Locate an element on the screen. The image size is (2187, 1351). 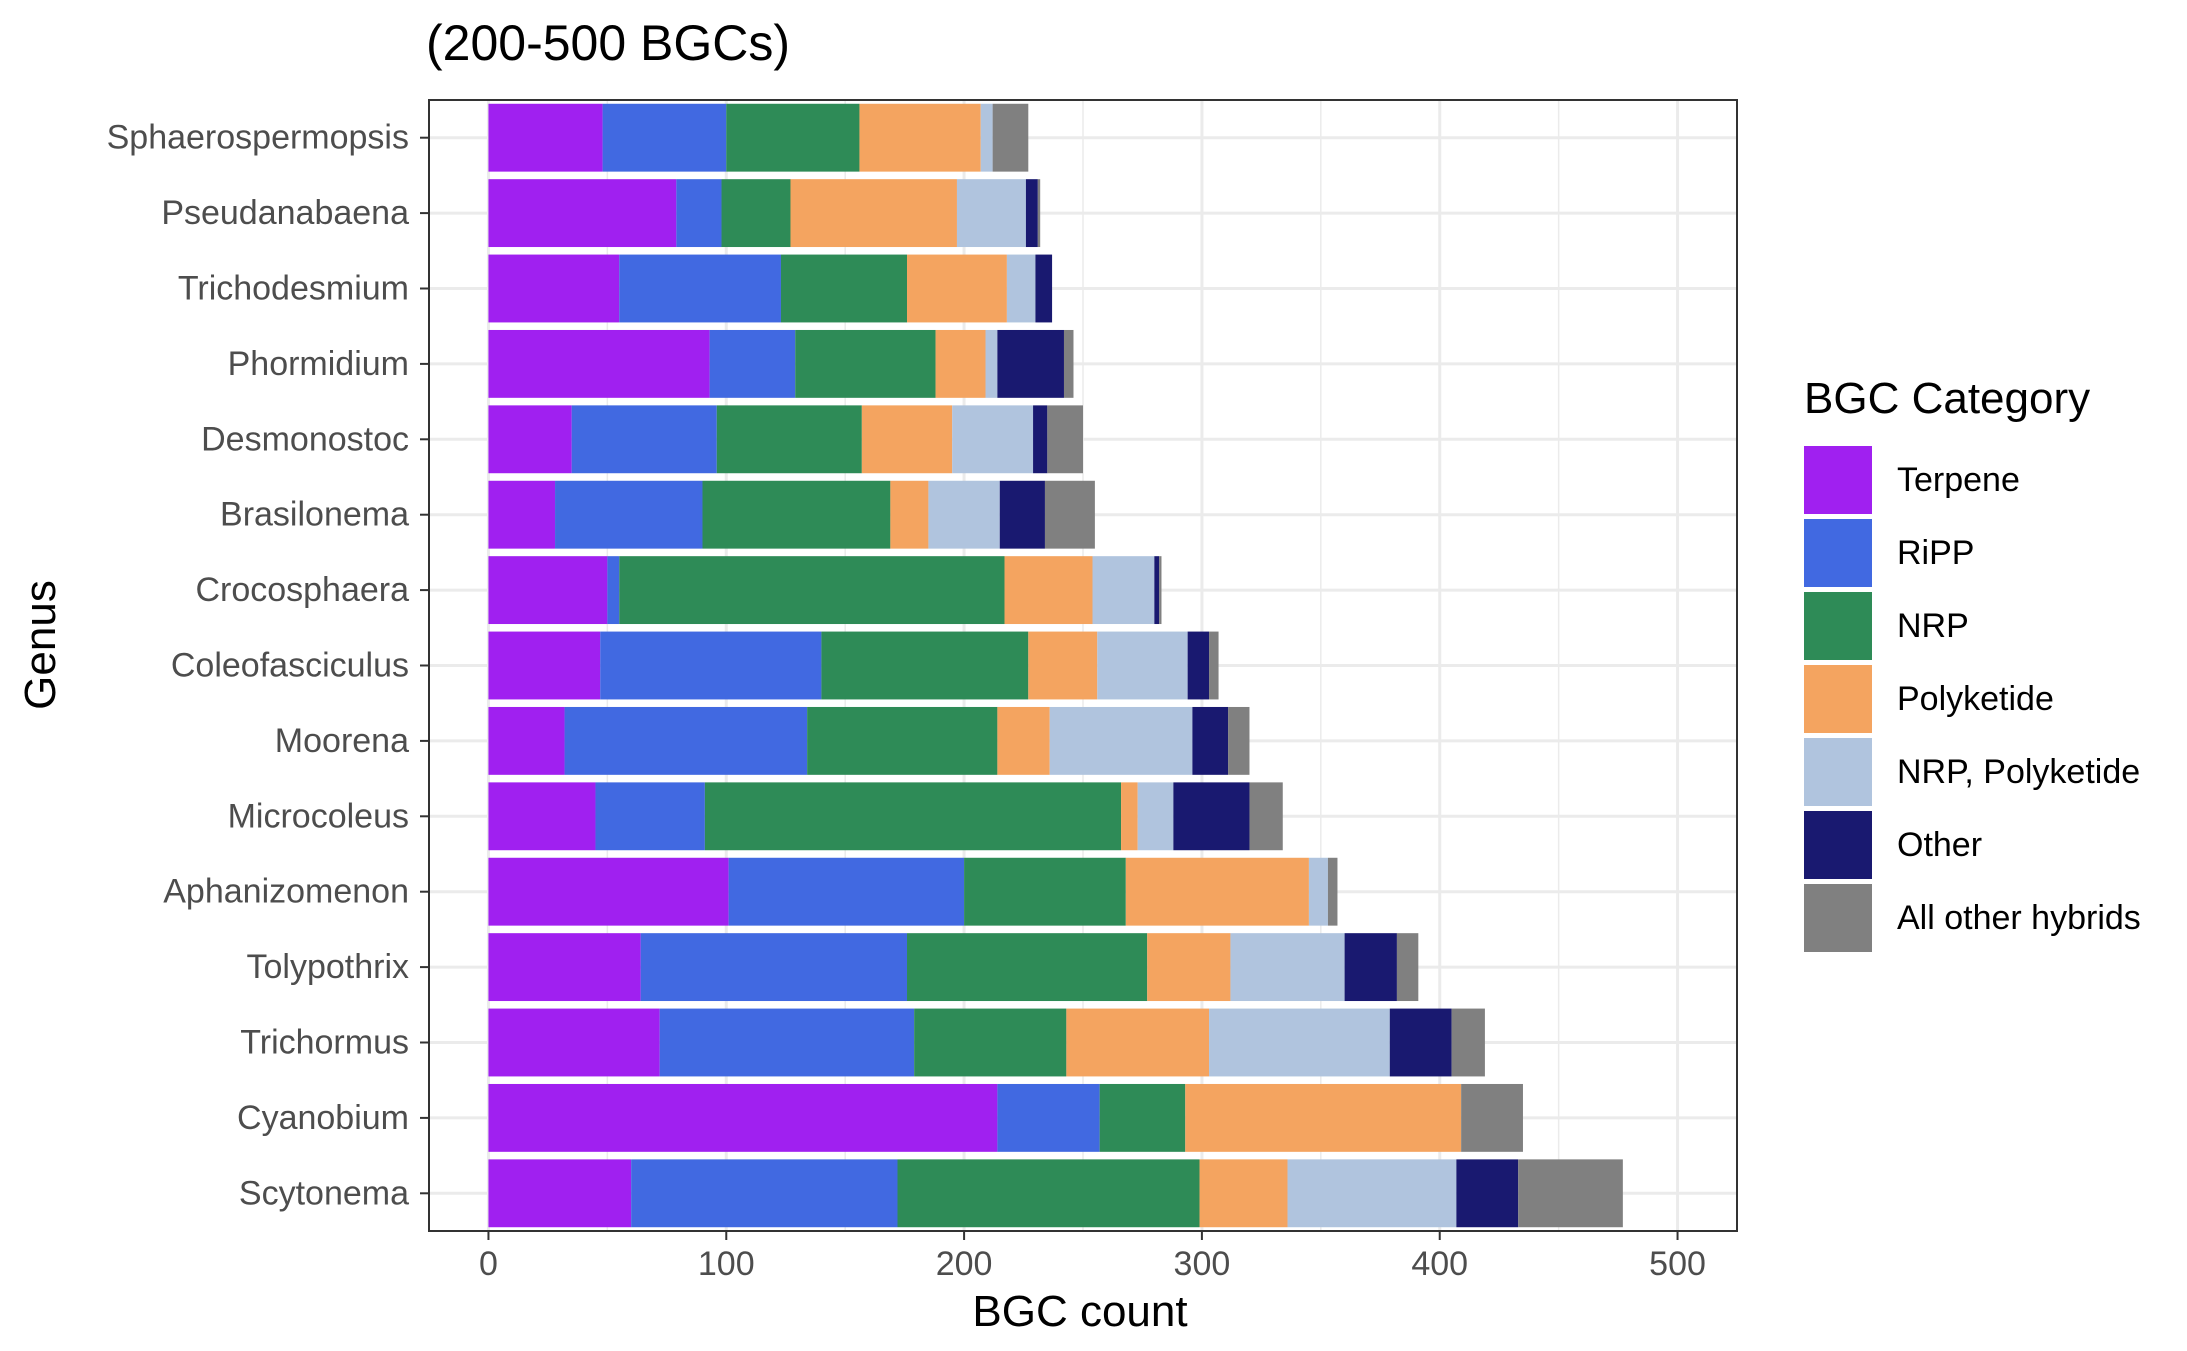
bar-segment-polyketide-coleofasciculus is located at coordinates (1063, 665).